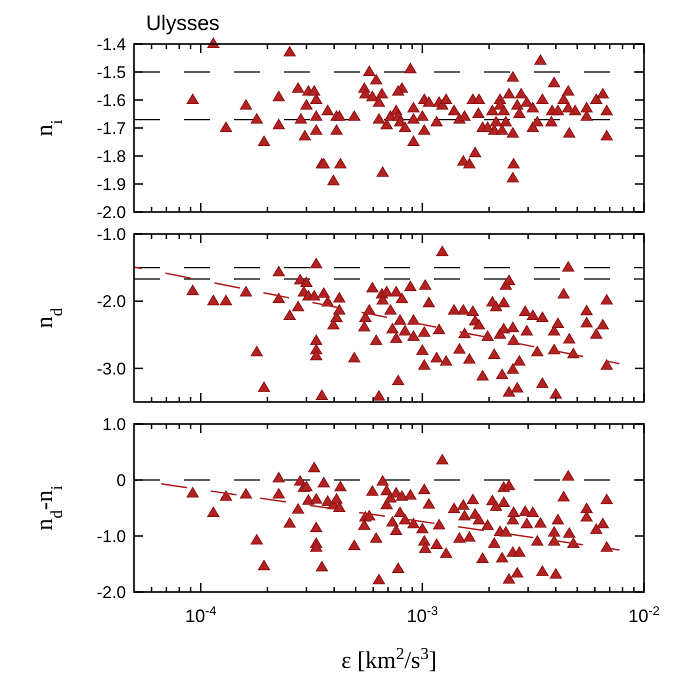 The width and height of the screenshot is (699, 686). I want to click on y-tick-label: -1.7, so click(111, 128).